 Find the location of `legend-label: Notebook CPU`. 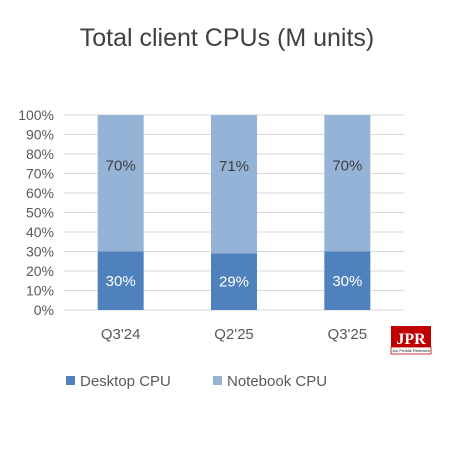

legend-label: Notebook CPU is located at coordinates (277, 381).